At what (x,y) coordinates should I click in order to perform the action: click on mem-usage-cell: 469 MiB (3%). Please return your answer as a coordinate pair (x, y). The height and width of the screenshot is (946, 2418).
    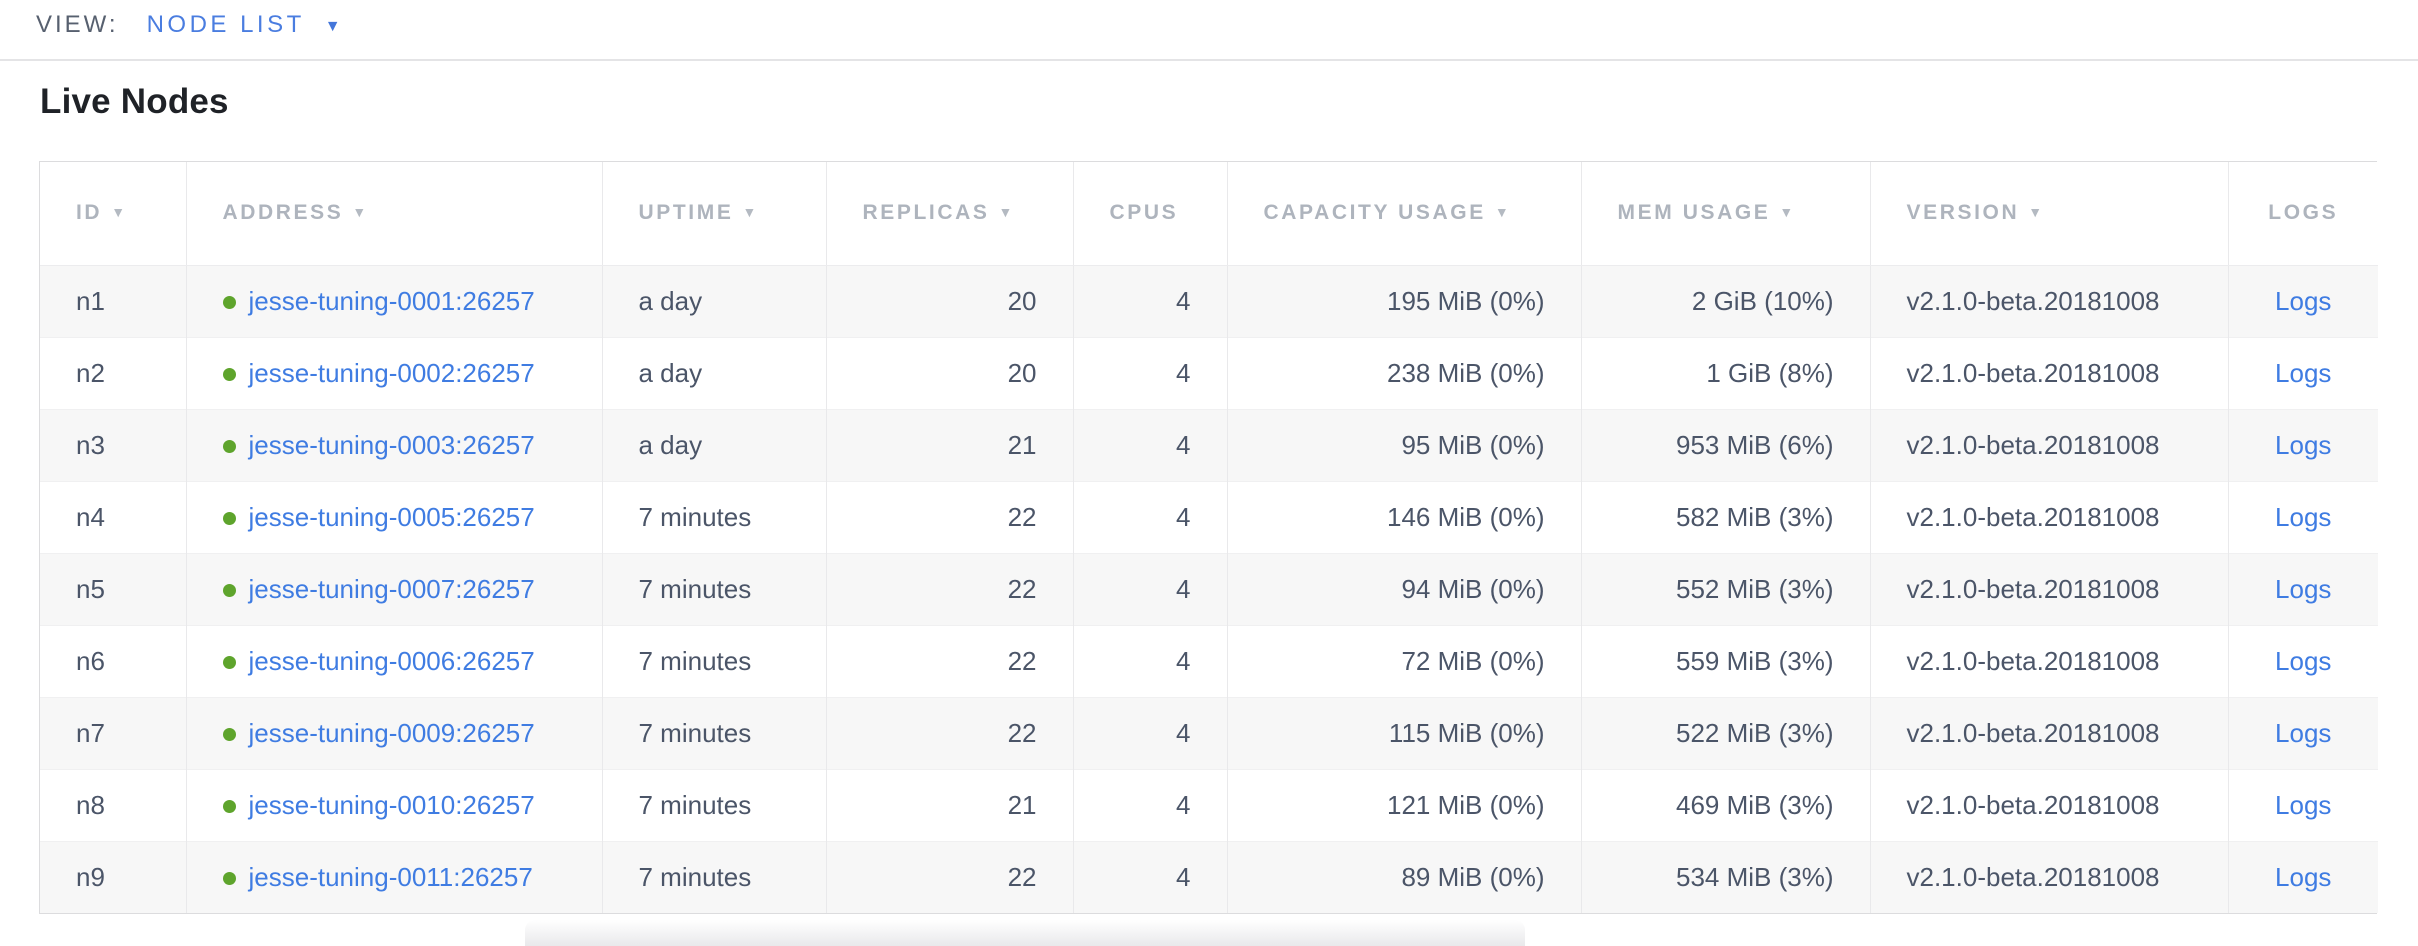
    Looking at the image, I should click on (1726, 805).